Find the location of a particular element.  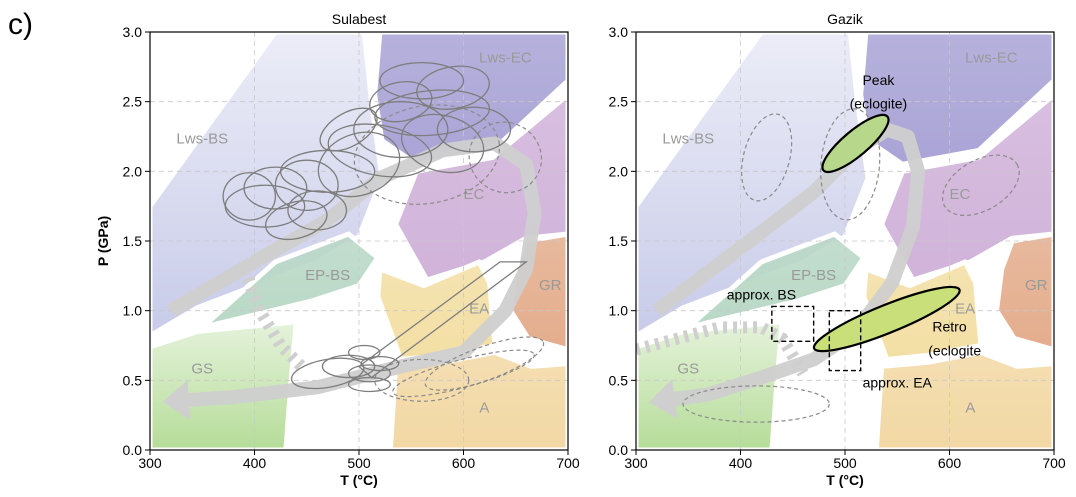

pt-constraint-box is located at coordinates (443, 320).